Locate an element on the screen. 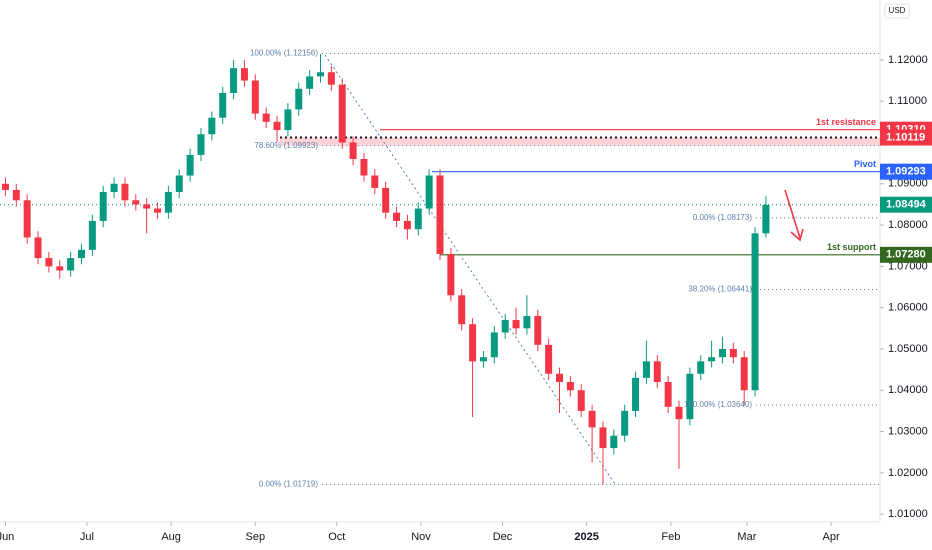 The height and width of the screenshot is (550, 932). y-tick-label: 1.03000 is located at coordinates (908, 431).